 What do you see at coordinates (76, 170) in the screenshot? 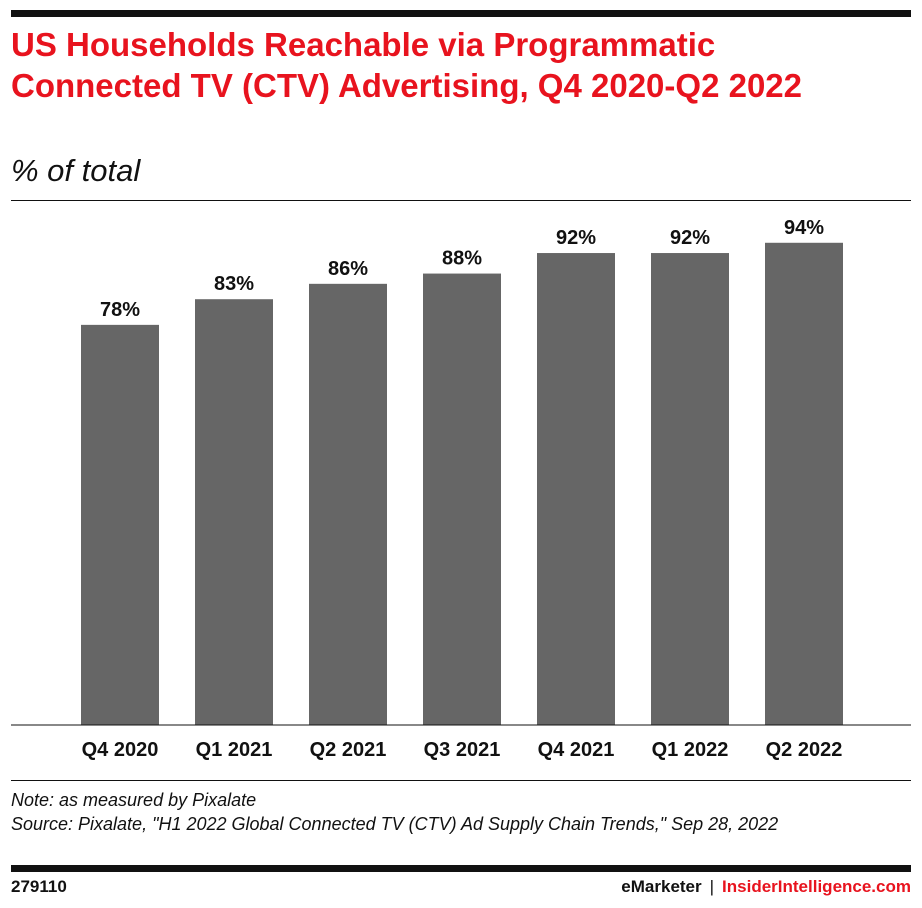
I see `chart-subtitle: % of total` at bounding box center [76, 170].